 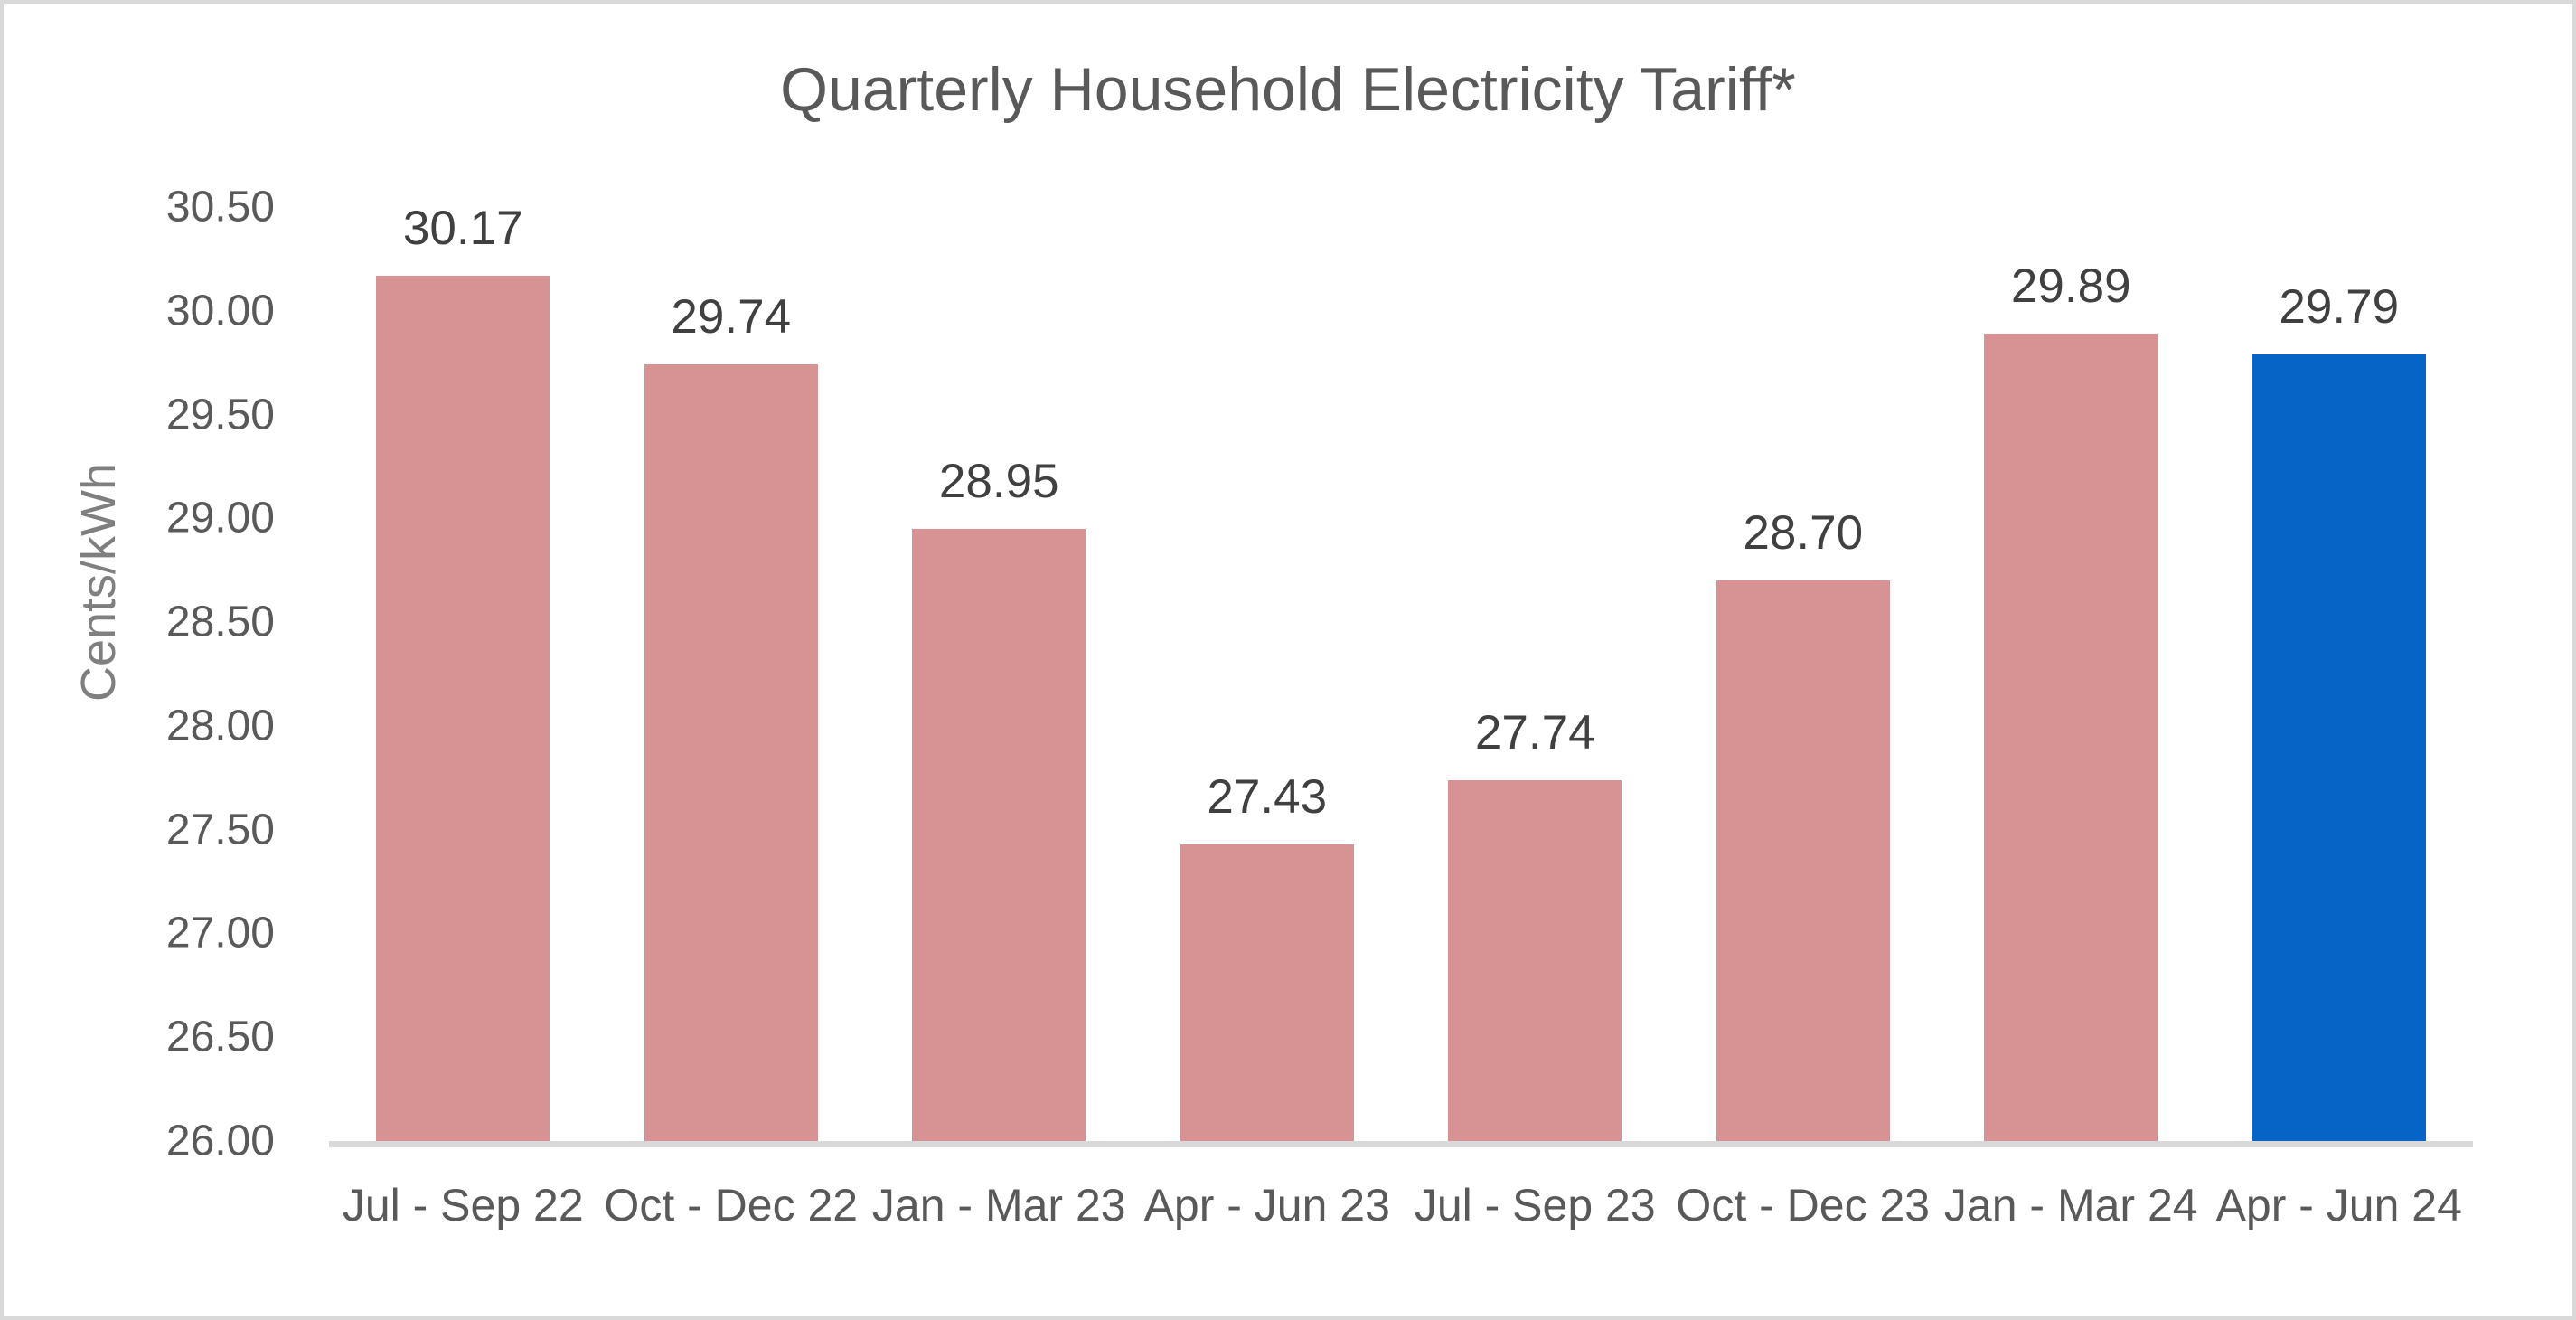 What do you see at coordinates (998, 1205) in the screenshot?
I see `x-tick-label: Jan - Mar 23` at bounding box center [998, 1205].